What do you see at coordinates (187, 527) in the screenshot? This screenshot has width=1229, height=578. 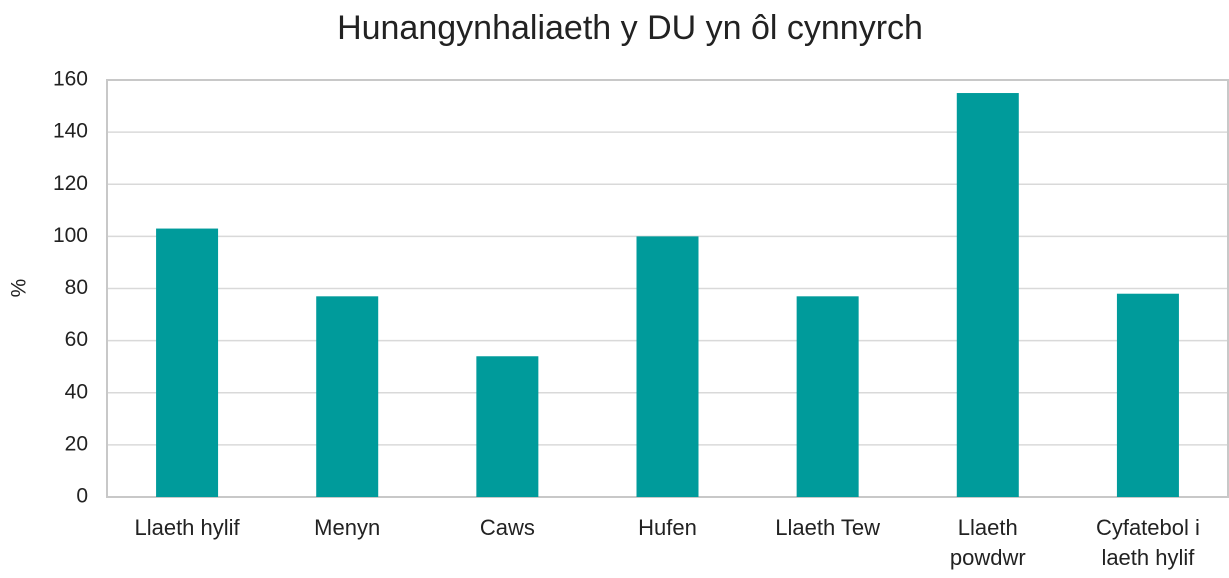 I see `x-tick-label: Llaeth hylif` at bounding box center [187, 527].